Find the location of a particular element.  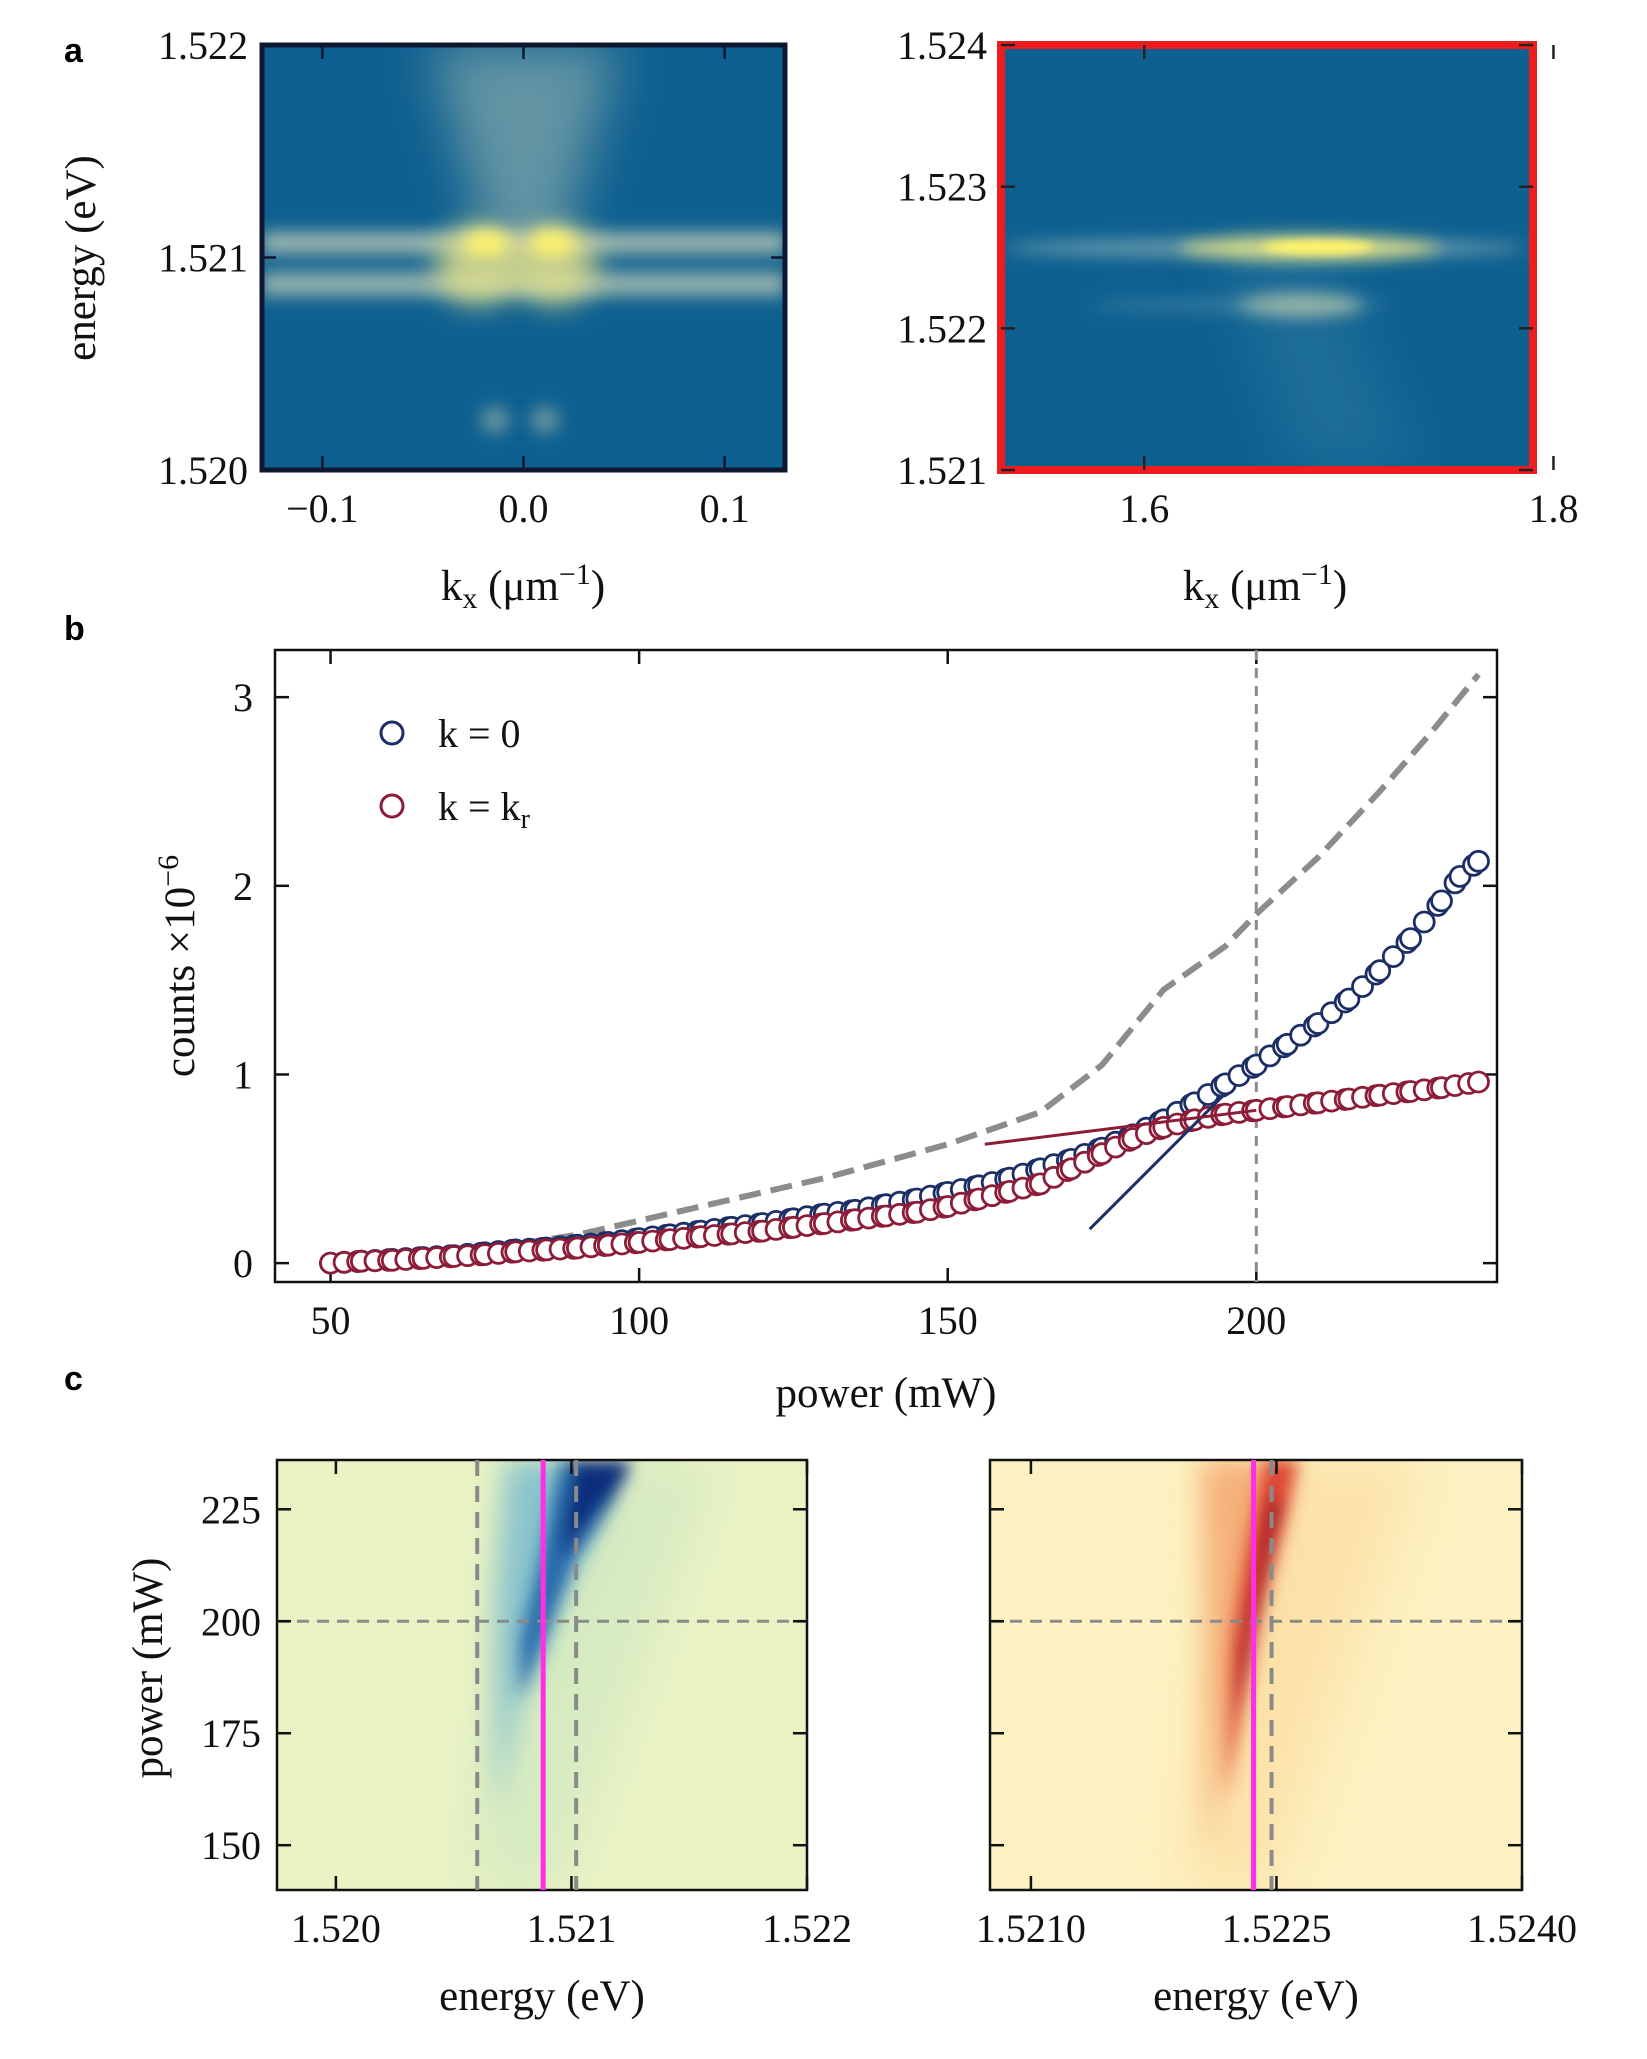

legend-marker-k0 is located at coordinates (392, 733).